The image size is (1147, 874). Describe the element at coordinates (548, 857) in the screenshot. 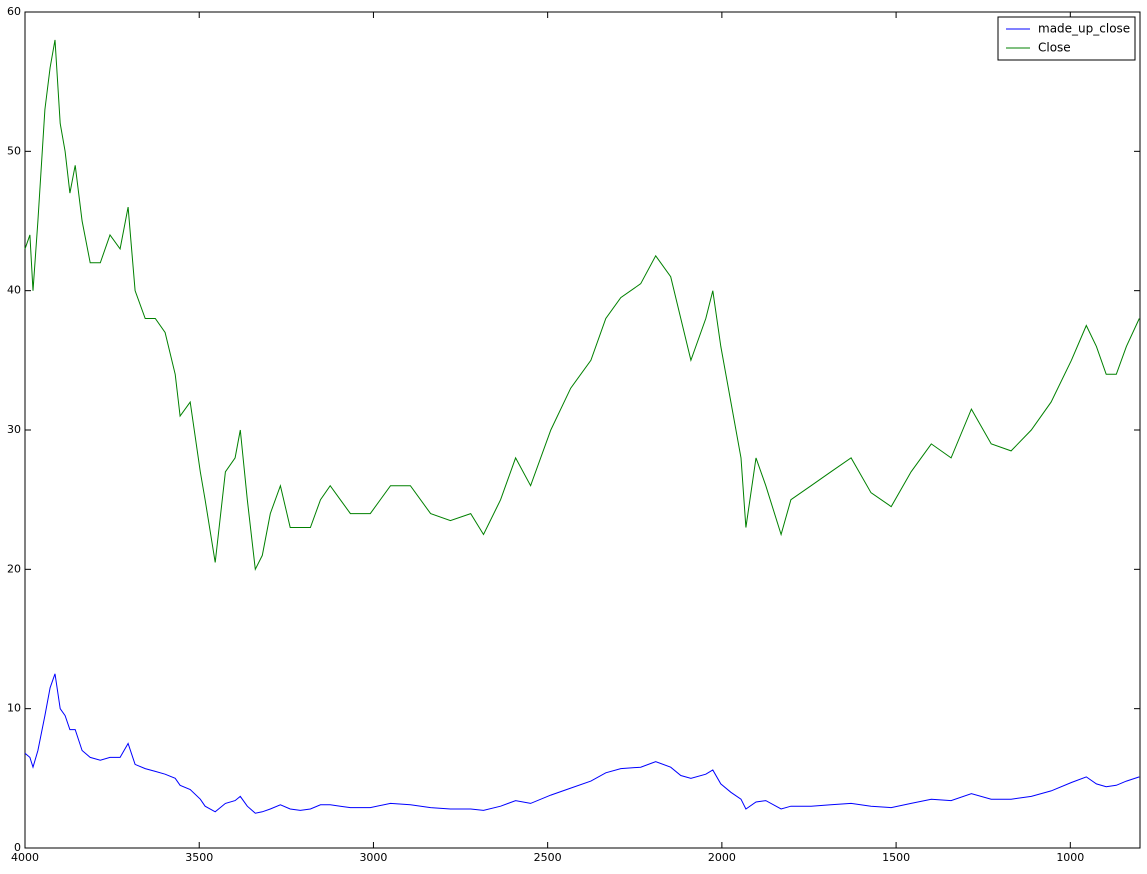

I see `x-tick-label: 2500` at that location.